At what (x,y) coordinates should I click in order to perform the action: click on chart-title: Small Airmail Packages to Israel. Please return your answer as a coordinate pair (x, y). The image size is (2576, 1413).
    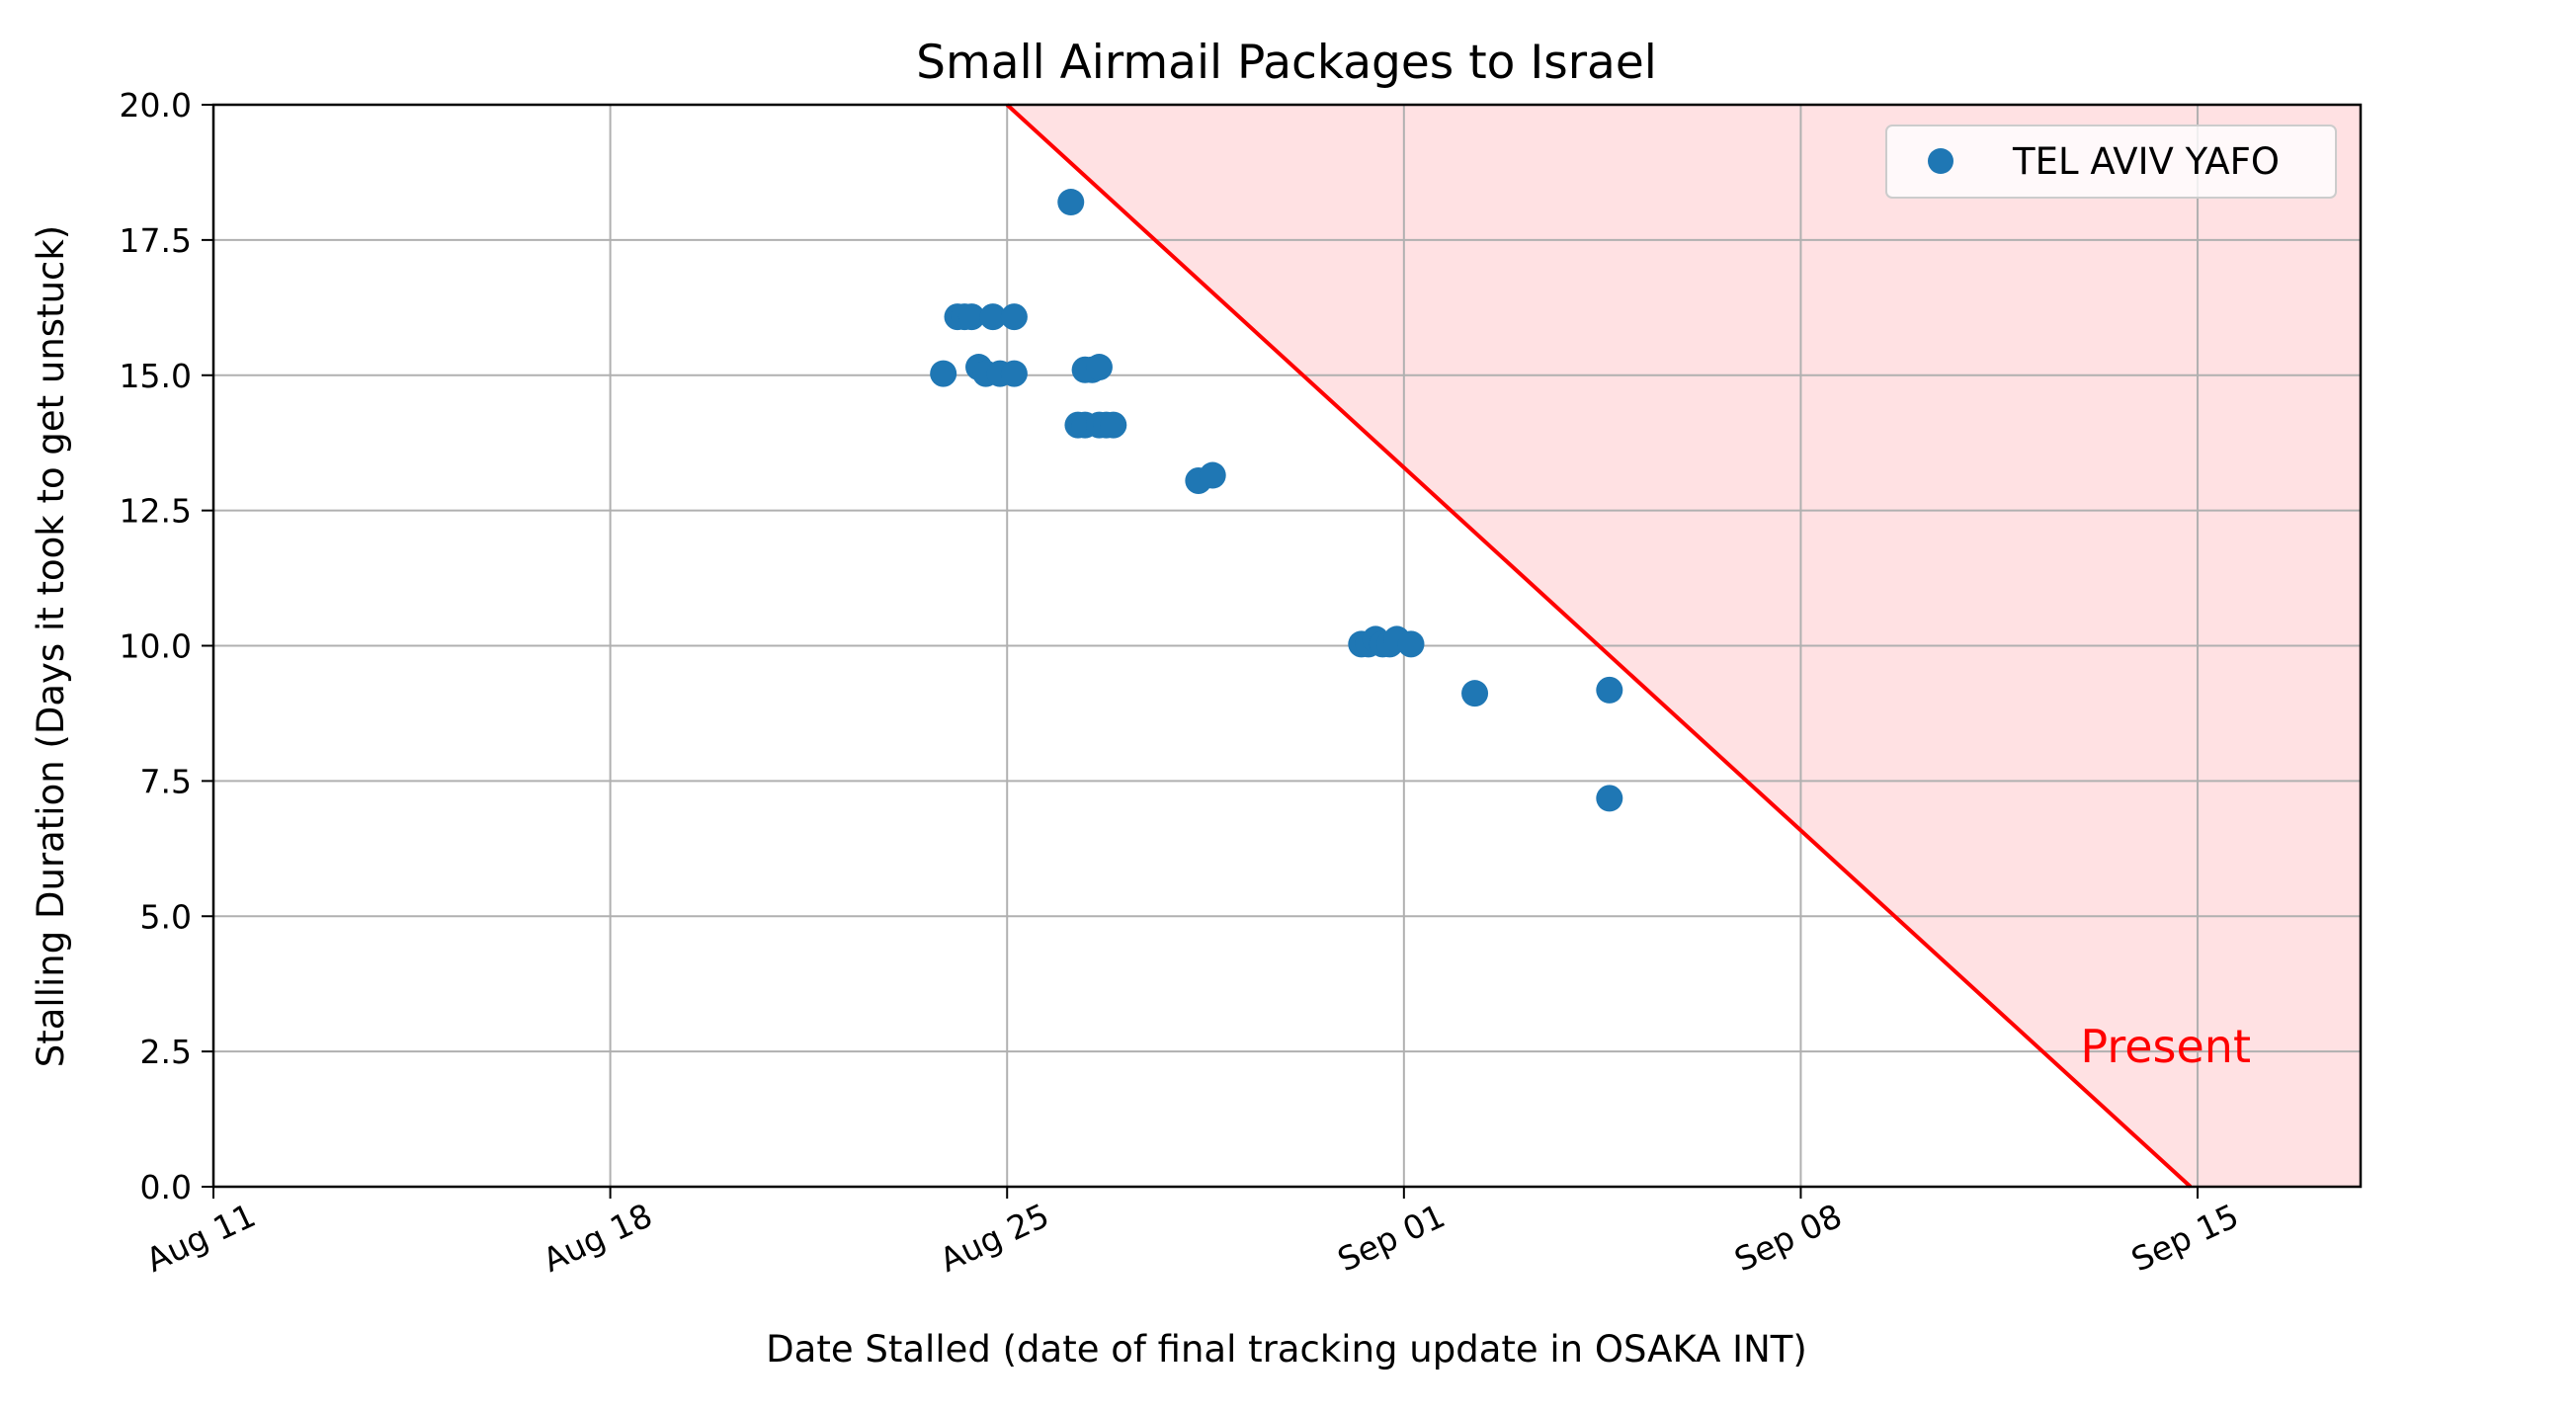
    Looking at the image, I should click on (1286, 63).